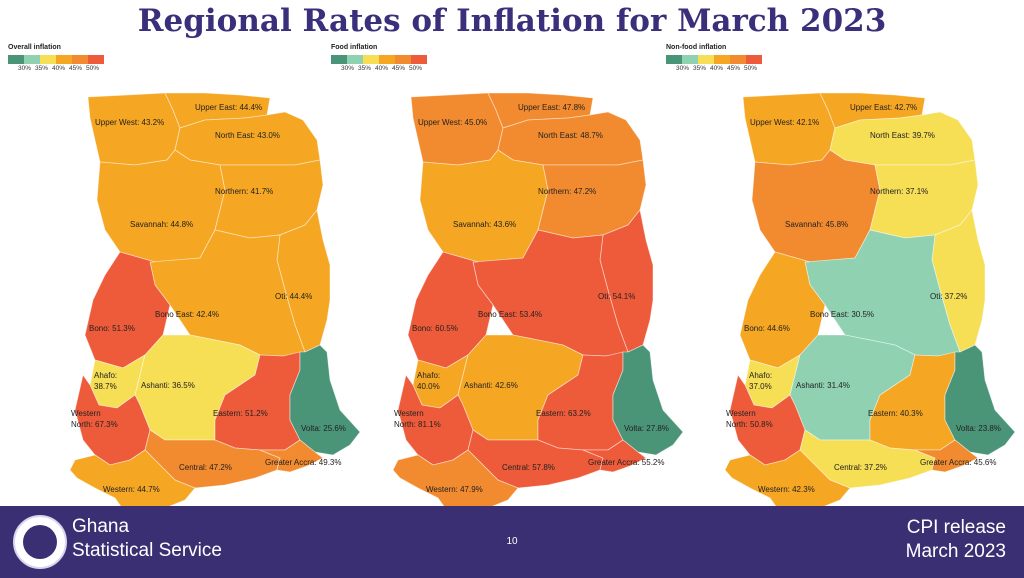  What do you see at coordinates (786, 489) in the screenshot?
I see `region-label-western: Western: 42.3%` at bounding box center [786, 489].